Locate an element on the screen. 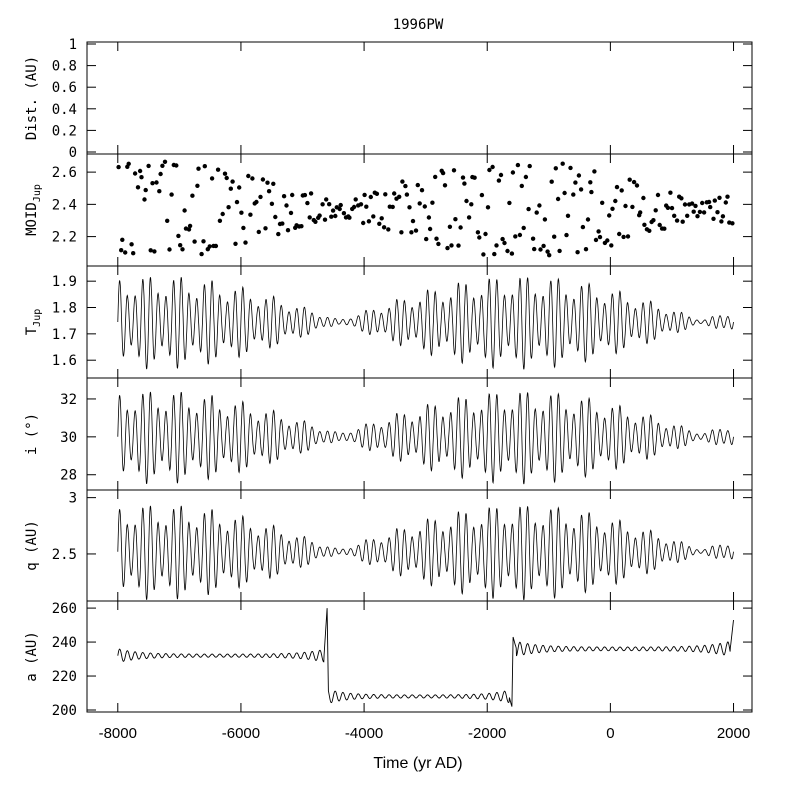  y-tick-label-dist: 0.8 is located at coordinates (64, 67).